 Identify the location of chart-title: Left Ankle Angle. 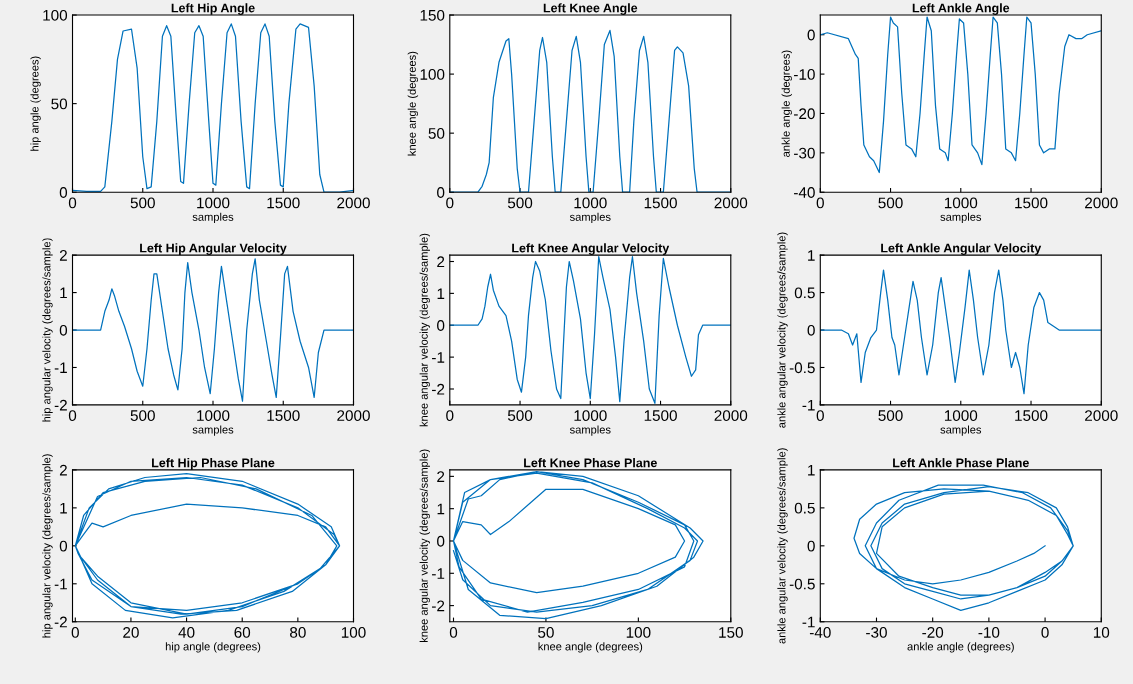
(961, 9).